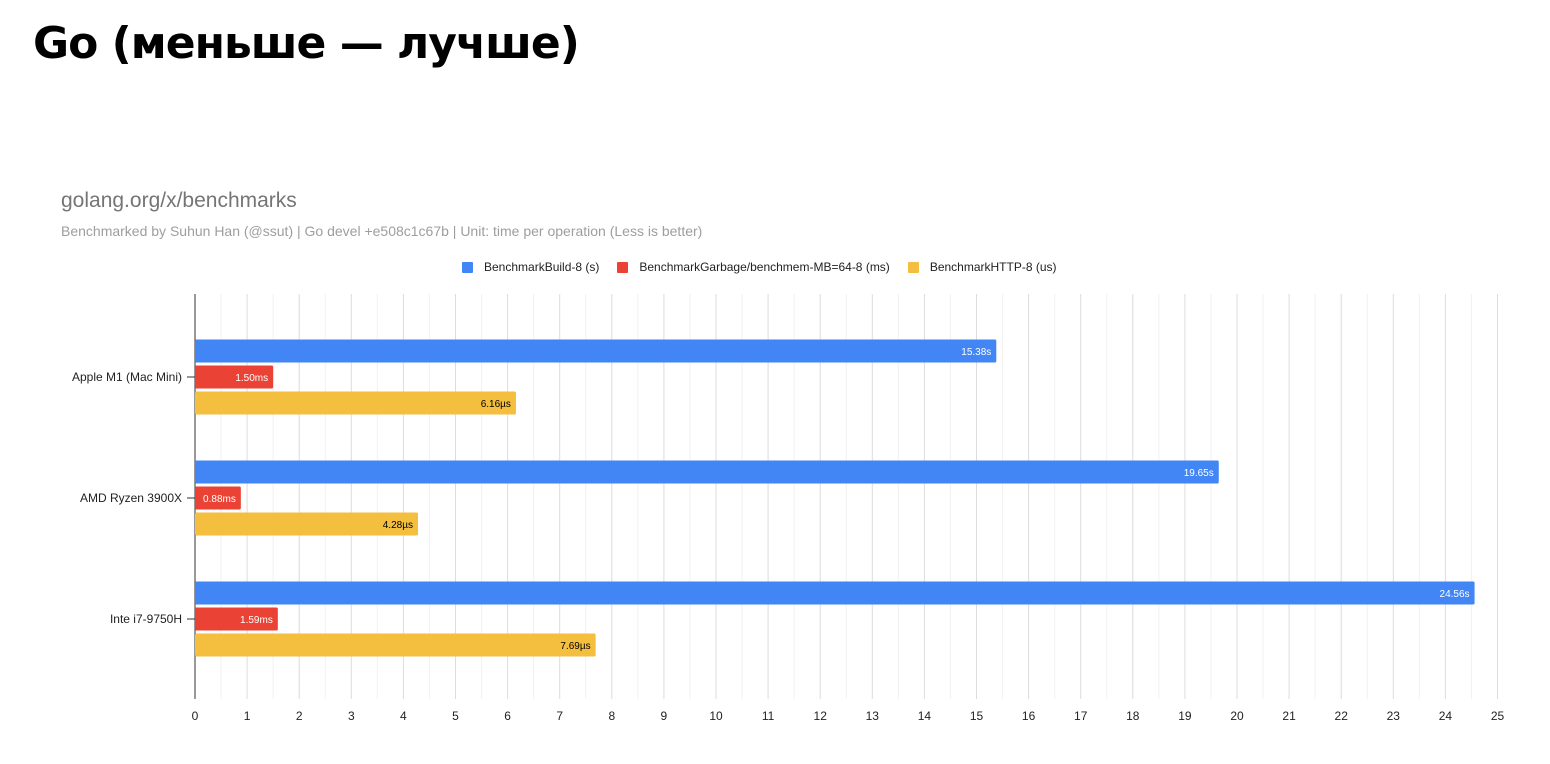 This screenshot has height=764, width=1550. I want to click on bar-value-label: 0.88ms, so click(219, 499).